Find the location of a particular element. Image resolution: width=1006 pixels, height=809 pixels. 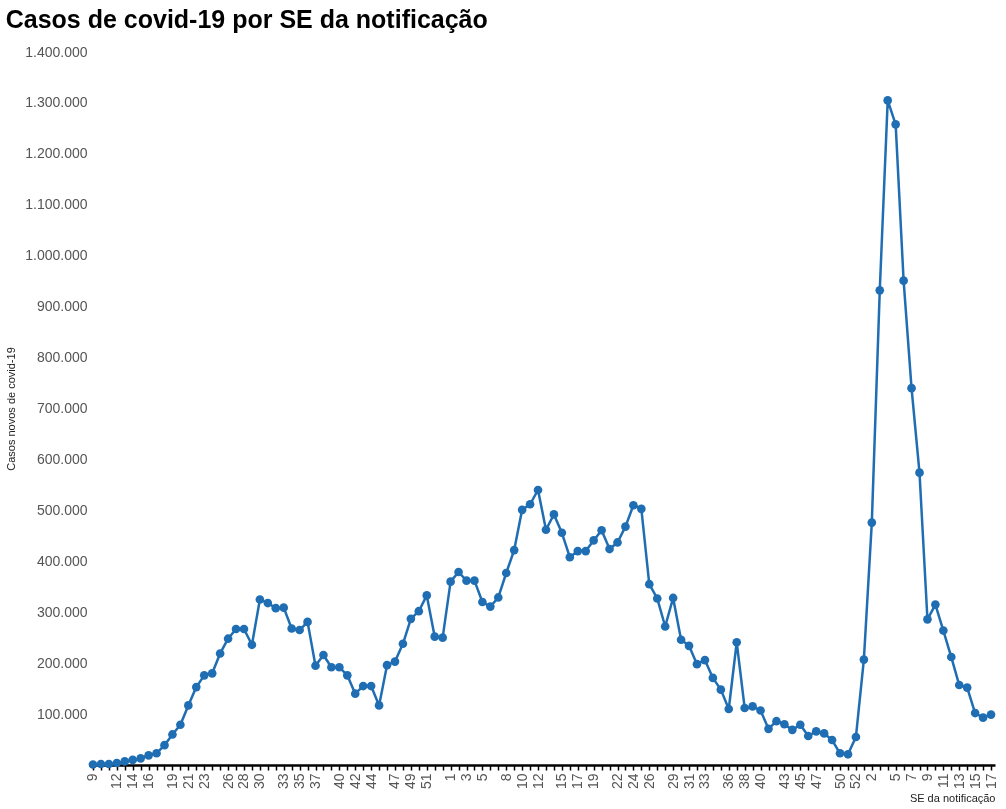

x-tick-label: 45 is located at coordinates (799, 781).